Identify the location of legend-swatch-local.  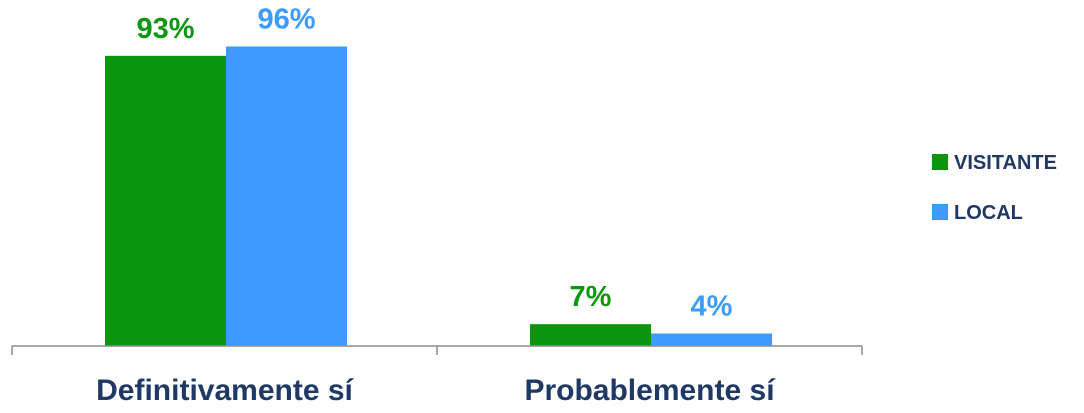
(940, 212).